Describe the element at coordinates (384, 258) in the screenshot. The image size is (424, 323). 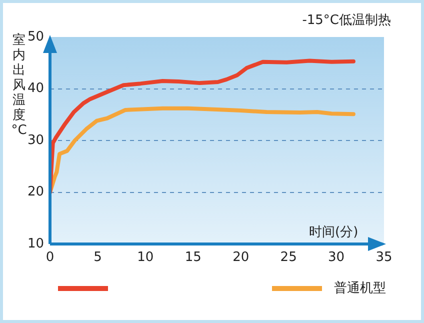
I see `x-tick-label: 35` at that location.